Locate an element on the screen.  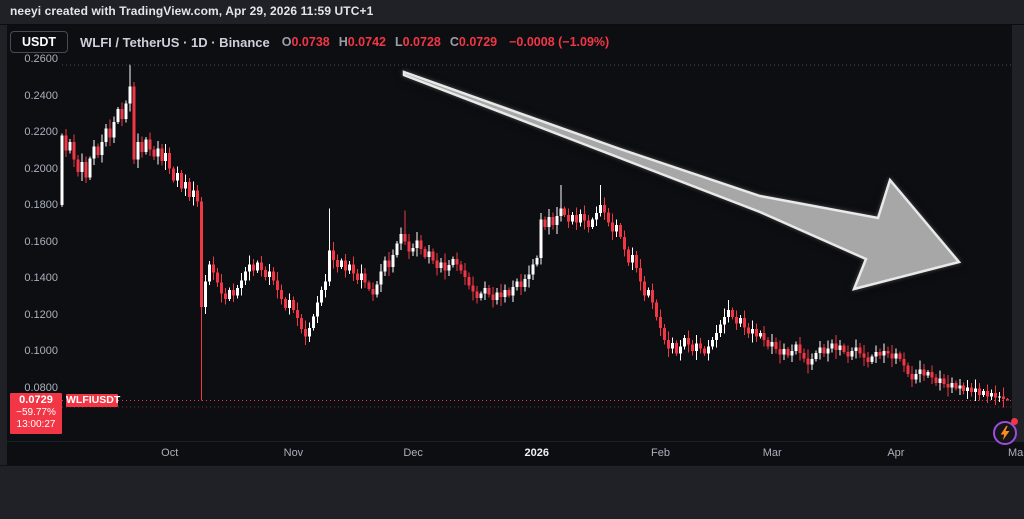
ohlc-pair: L0.0728 is located at coordinates (417, 42).